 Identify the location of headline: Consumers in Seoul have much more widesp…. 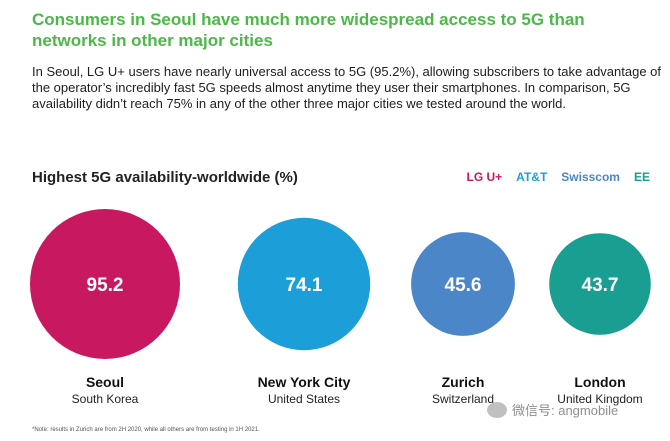
(308, 30).